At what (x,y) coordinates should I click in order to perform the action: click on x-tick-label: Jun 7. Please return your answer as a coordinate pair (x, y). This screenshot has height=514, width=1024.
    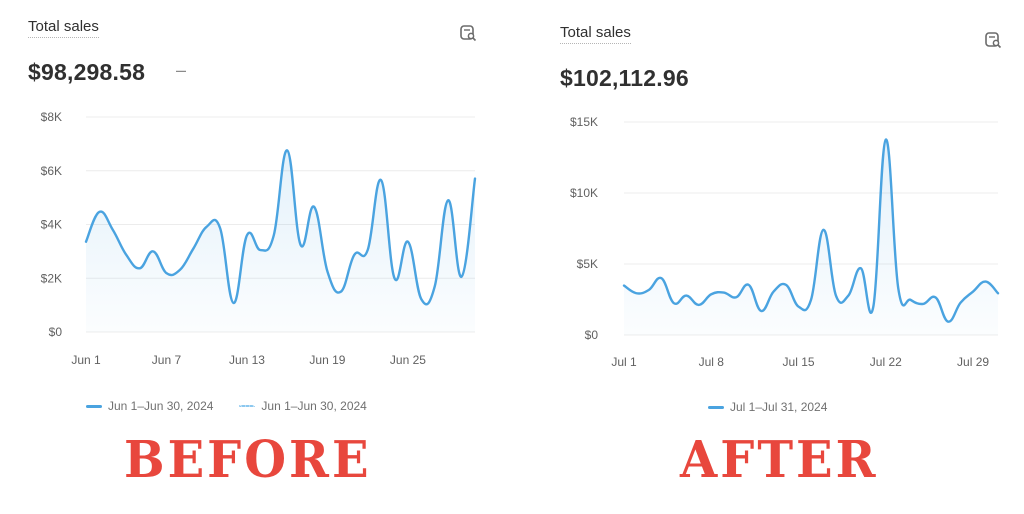
    Looking at the image, I should click on (167, 360).